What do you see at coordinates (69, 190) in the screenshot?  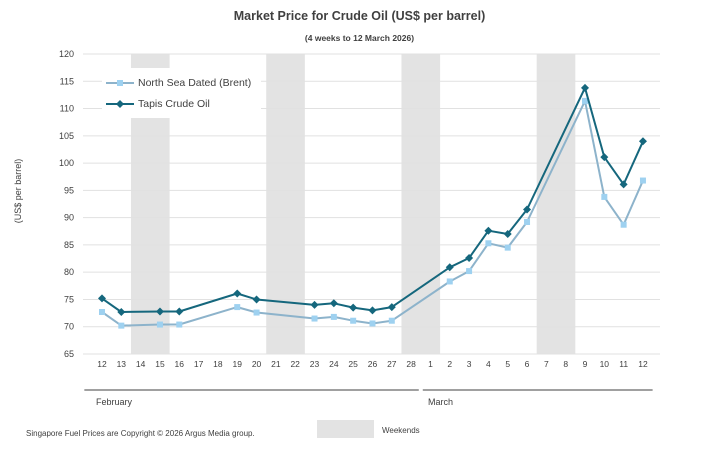 I see `y-tick-label-95: 95` at bounding box center [69, 190].